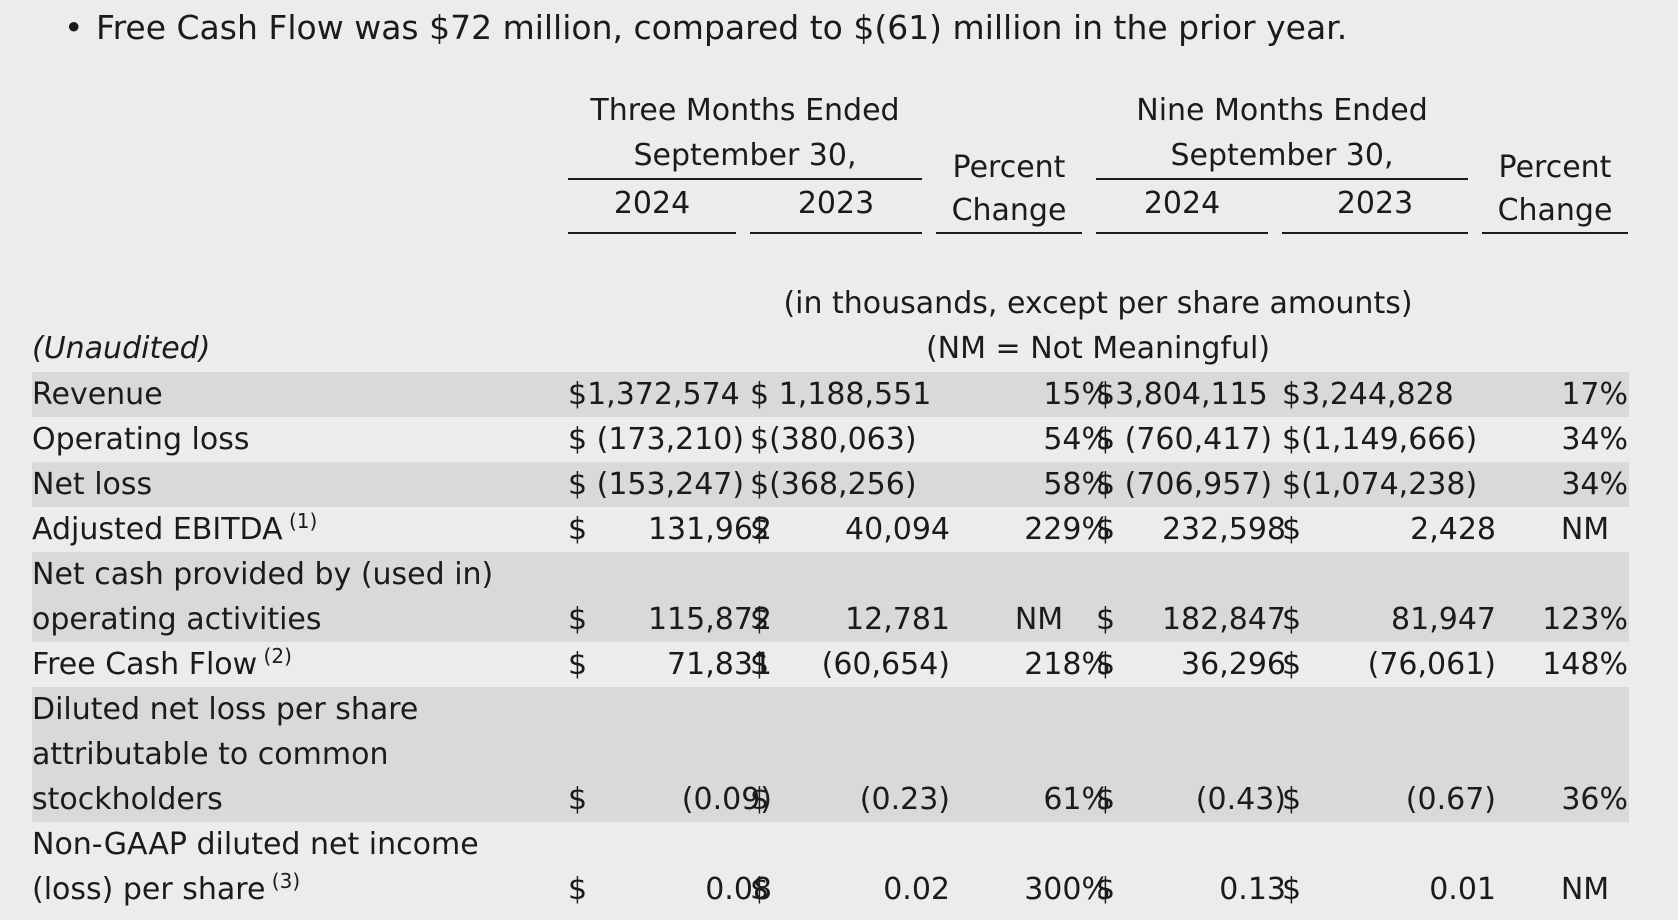 The image size is (1678, 920). Describe the element at coordinates (1368, 394) in the screenshot. I see `cell-9m-2023: $3,244,828` at that location.